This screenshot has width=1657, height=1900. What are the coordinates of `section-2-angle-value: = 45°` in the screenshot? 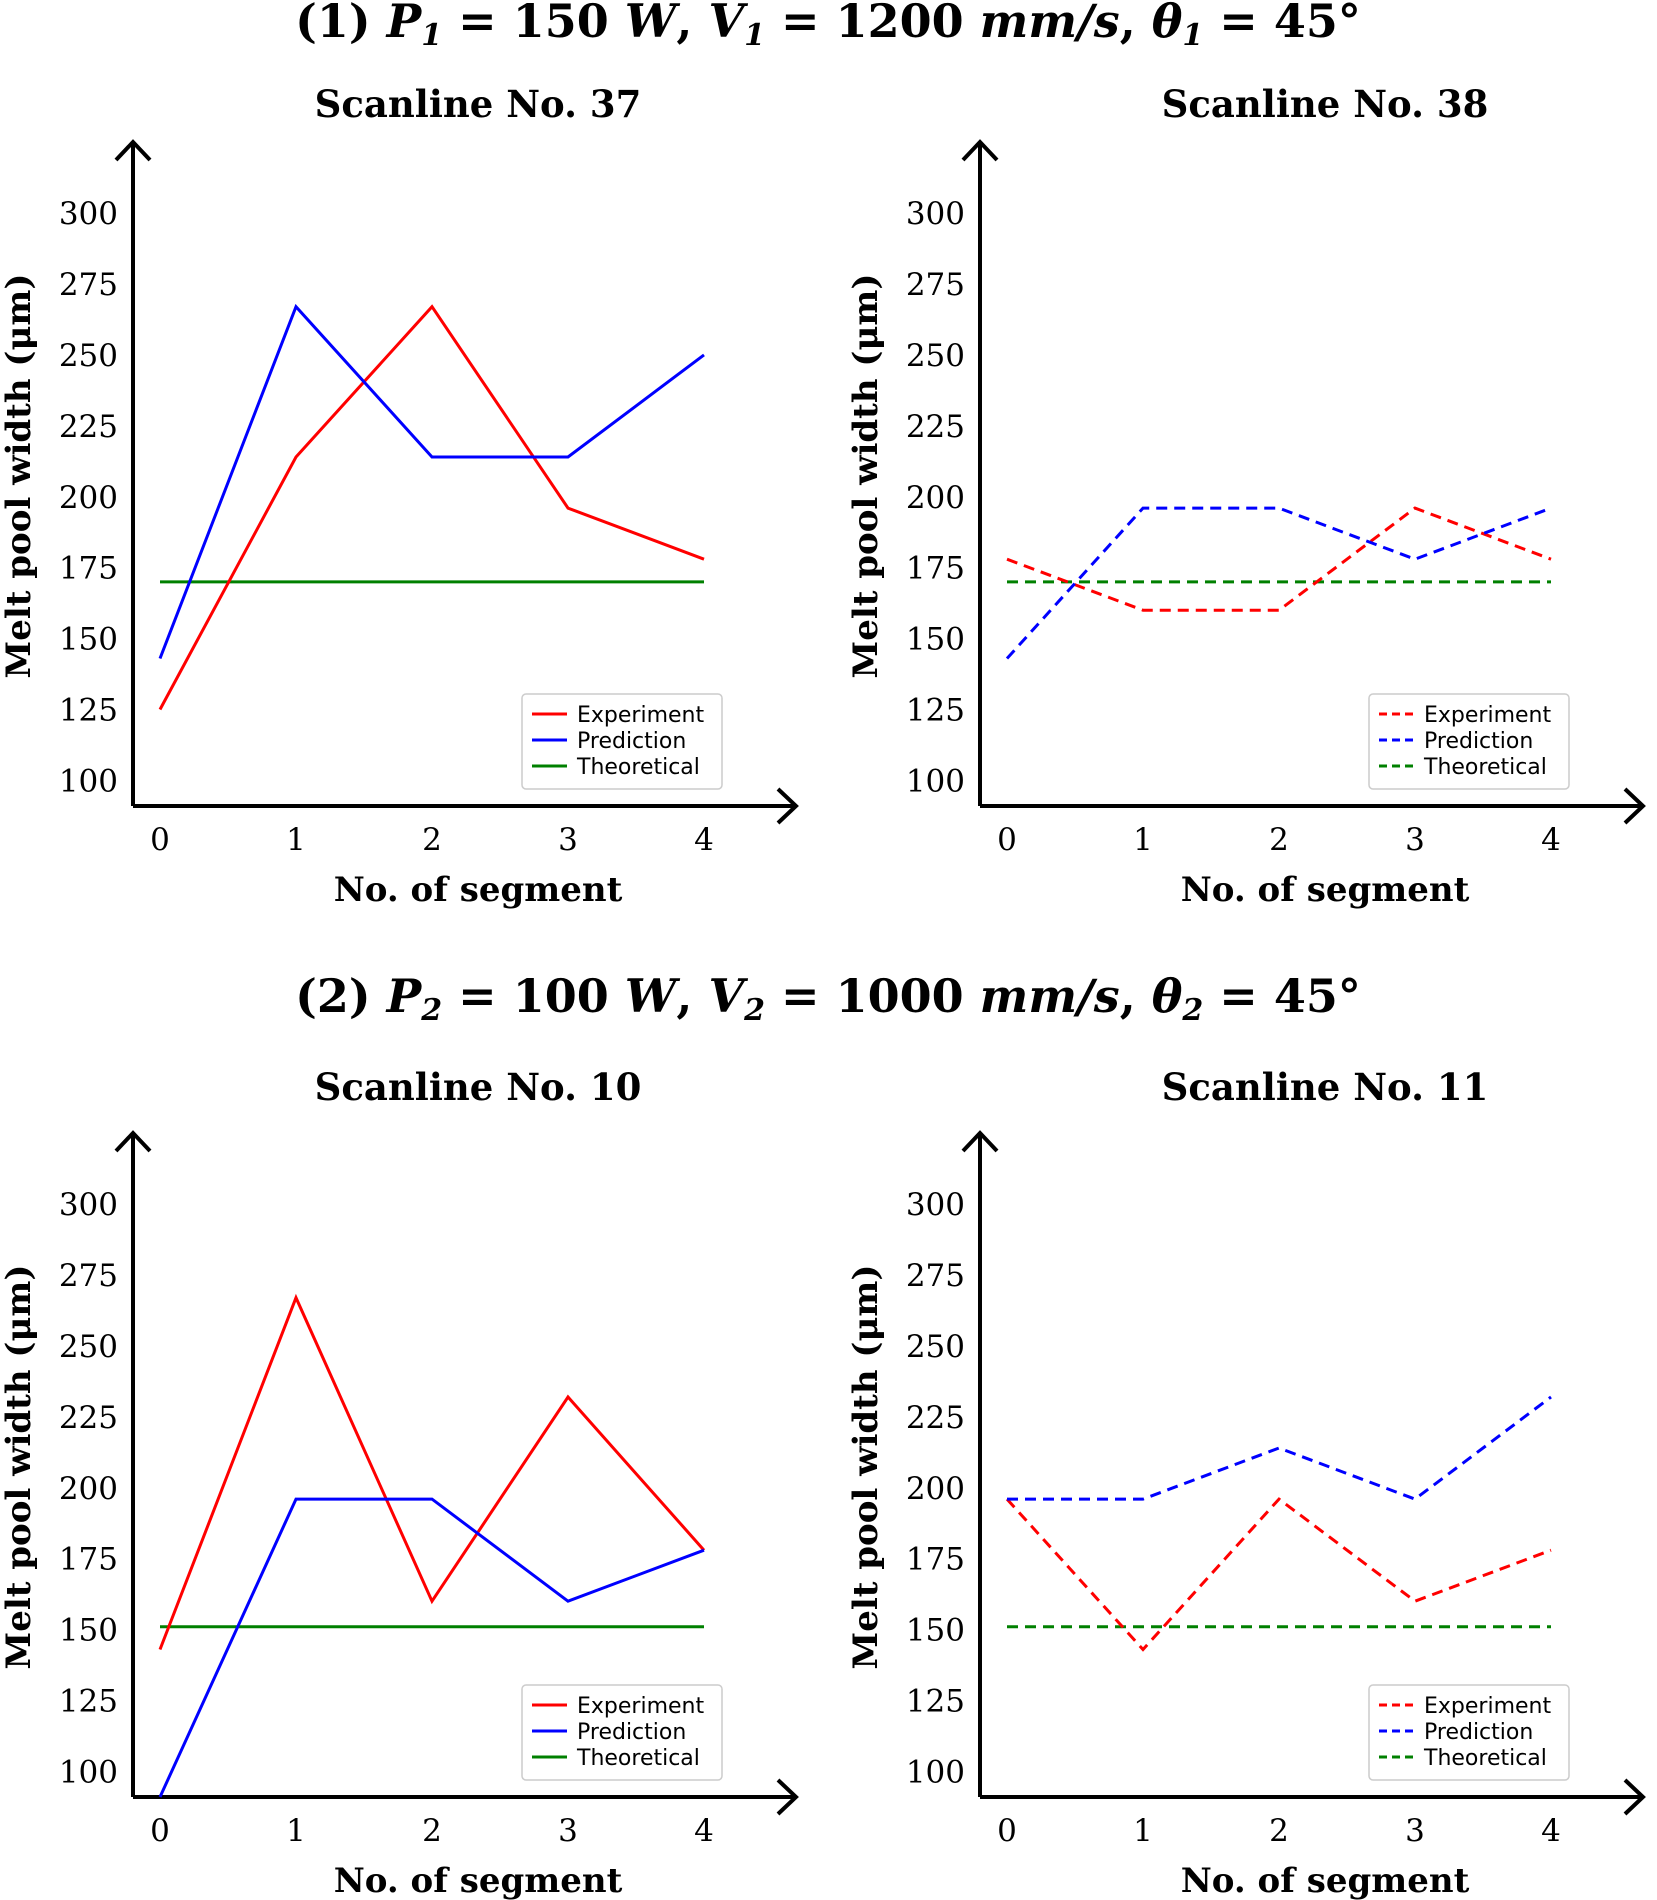 It's located at (1282, 996).